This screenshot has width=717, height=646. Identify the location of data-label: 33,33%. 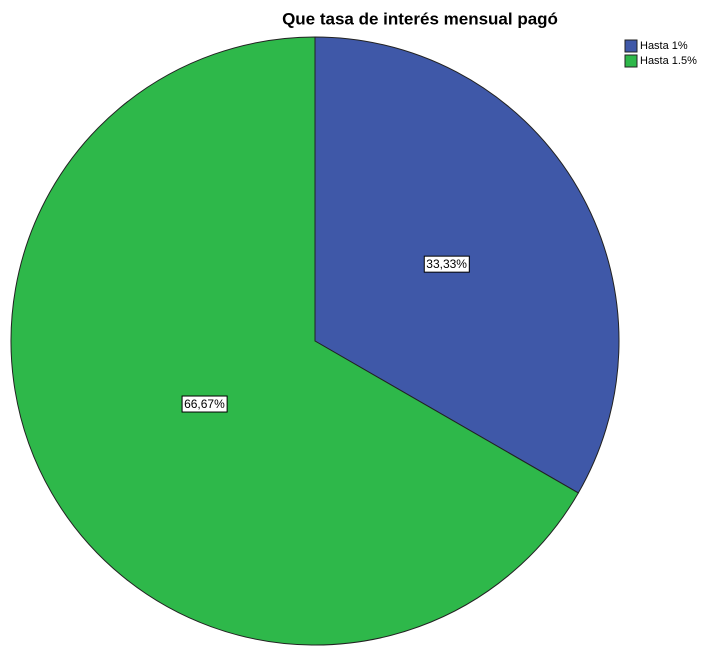
(446, 264).